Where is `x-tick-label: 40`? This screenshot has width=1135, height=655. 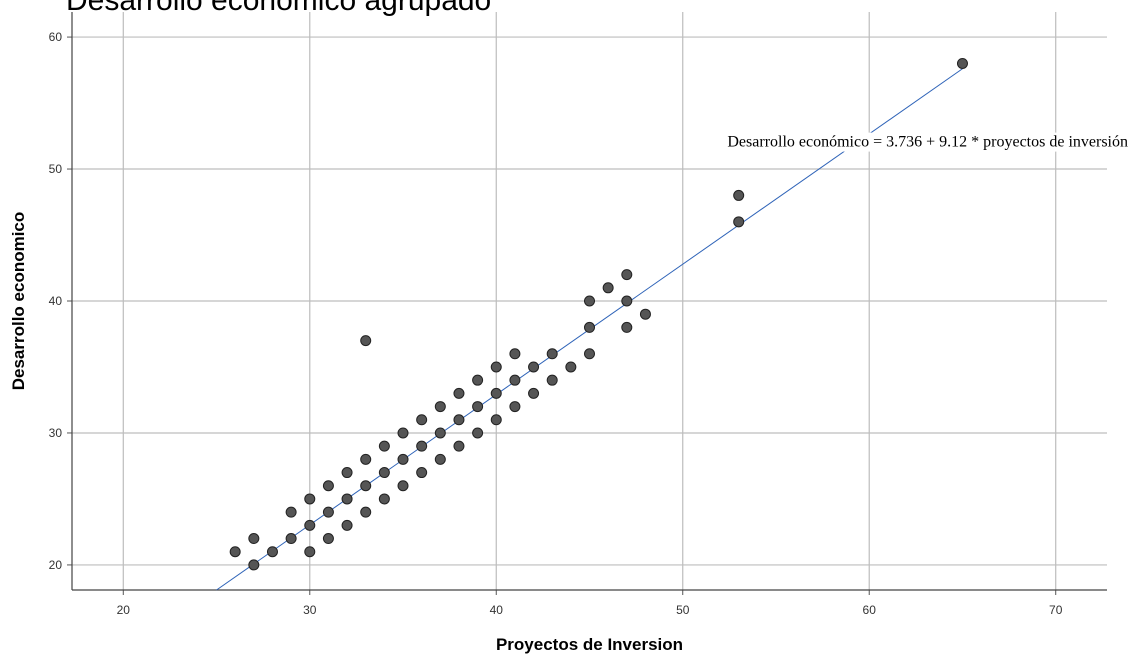
x-tick-label: 40 is located at coordinates (497, 610).